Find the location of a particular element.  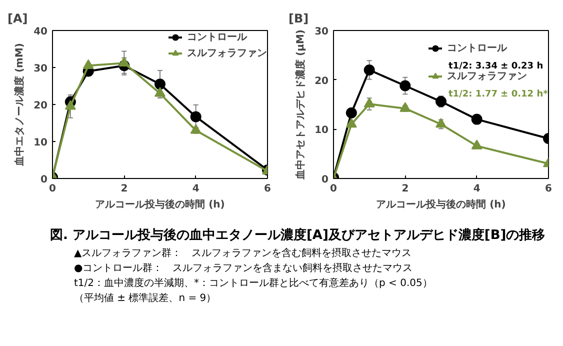

text: （平均値 ± 標準誤差、n = 9） is located at coordinates (146, 299).